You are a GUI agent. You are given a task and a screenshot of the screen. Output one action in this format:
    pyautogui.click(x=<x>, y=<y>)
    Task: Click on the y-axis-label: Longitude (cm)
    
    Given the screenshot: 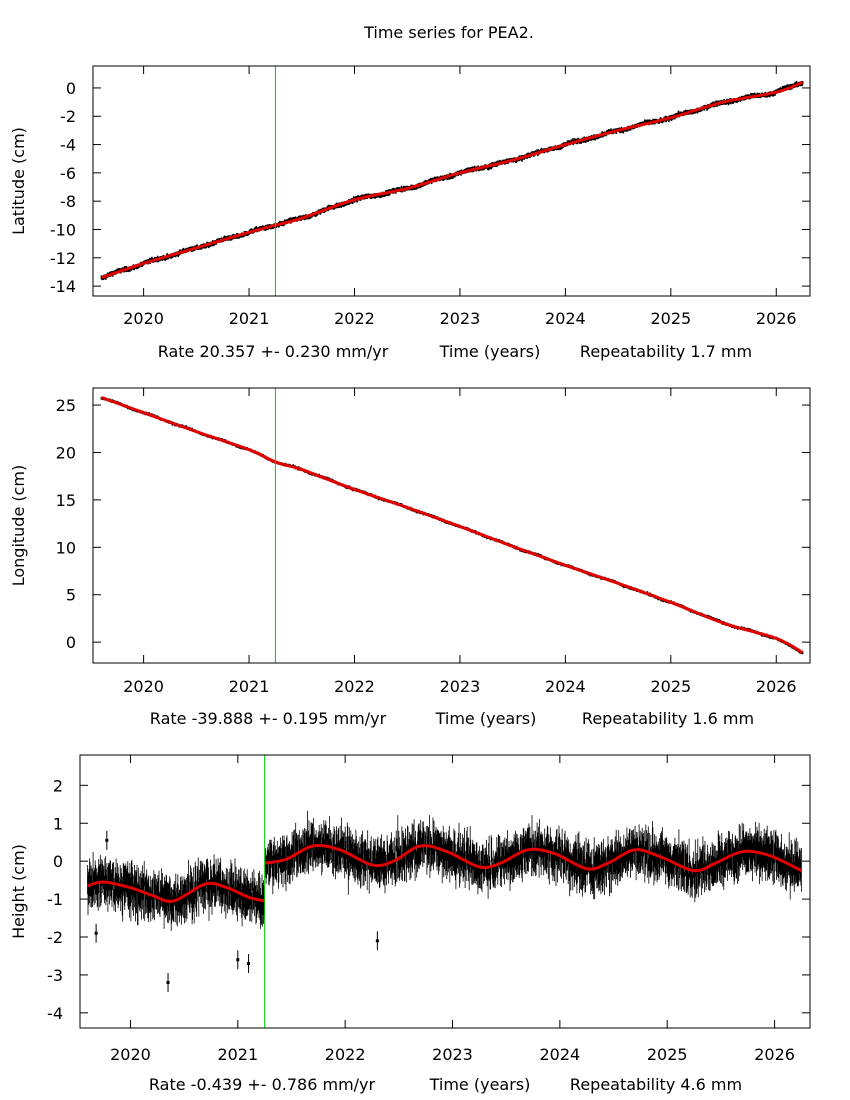 What is the action you would take?
    pyautogui.click(x=18, y=526)
    